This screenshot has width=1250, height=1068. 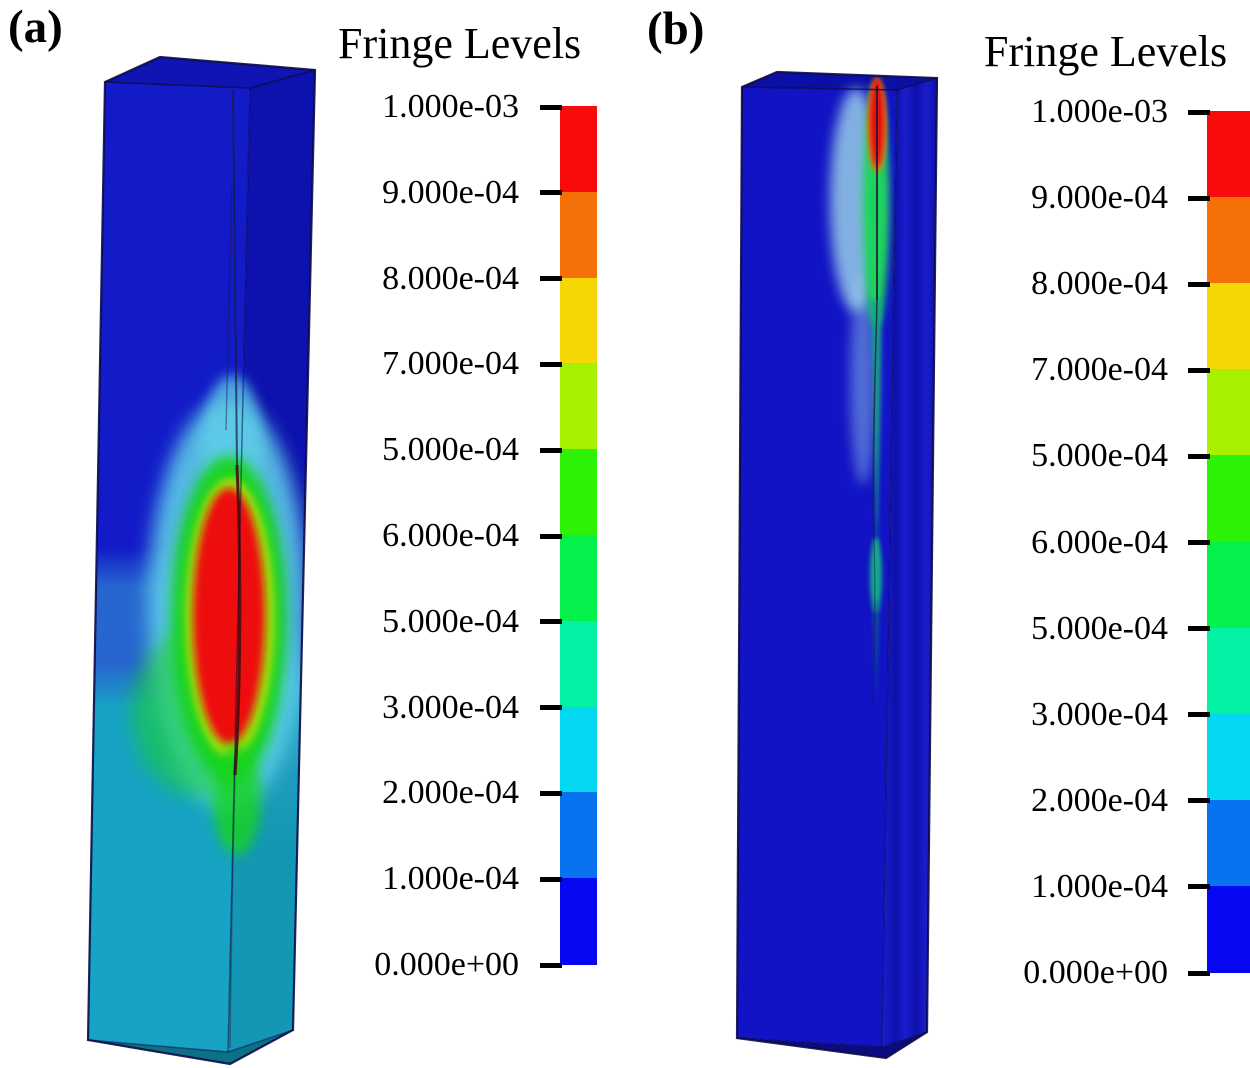 I want to click on panel-a-label: (a), so click(x=35, y=27).